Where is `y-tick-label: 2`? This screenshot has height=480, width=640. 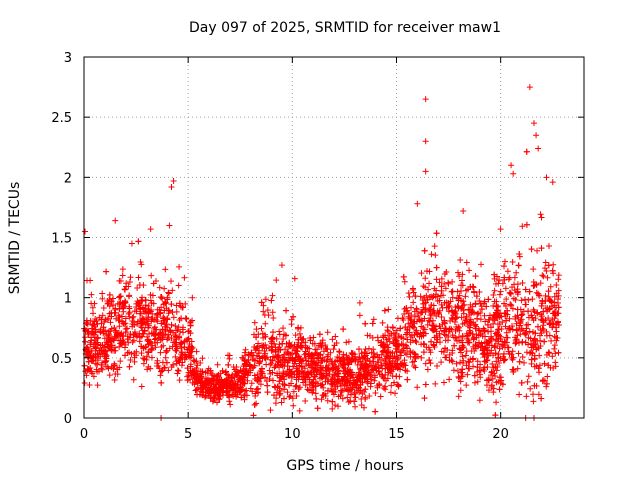 y-tick-label: 2 is located at coordinates (68, 178).